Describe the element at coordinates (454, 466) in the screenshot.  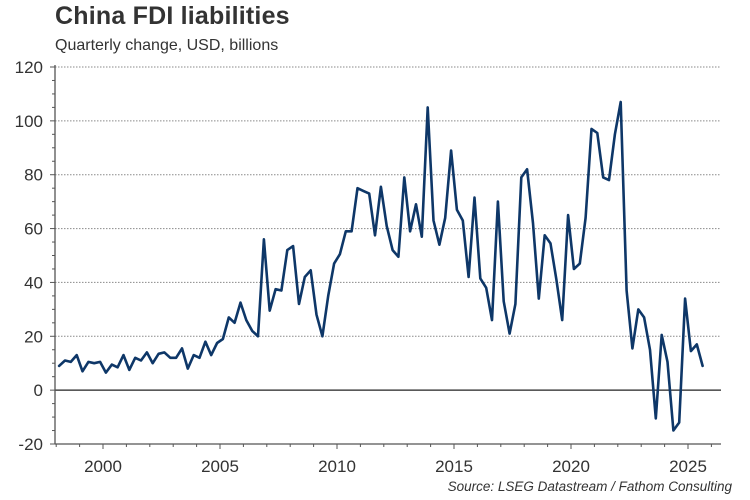
I see `x-tick-label: 2015` at that location.